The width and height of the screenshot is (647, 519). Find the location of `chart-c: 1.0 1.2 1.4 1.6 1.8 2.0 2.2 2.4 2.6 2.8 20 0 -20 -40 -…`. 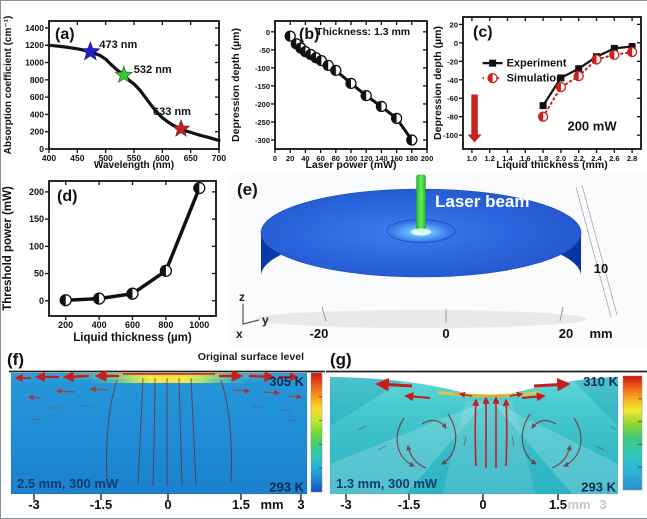

chart-c: 1.0 1.2 1.4 1.6 1.8 2.0 2.2 2.4 2.6 2.8 20 0 -20 -40 -… is located at coordinates (537, 93).